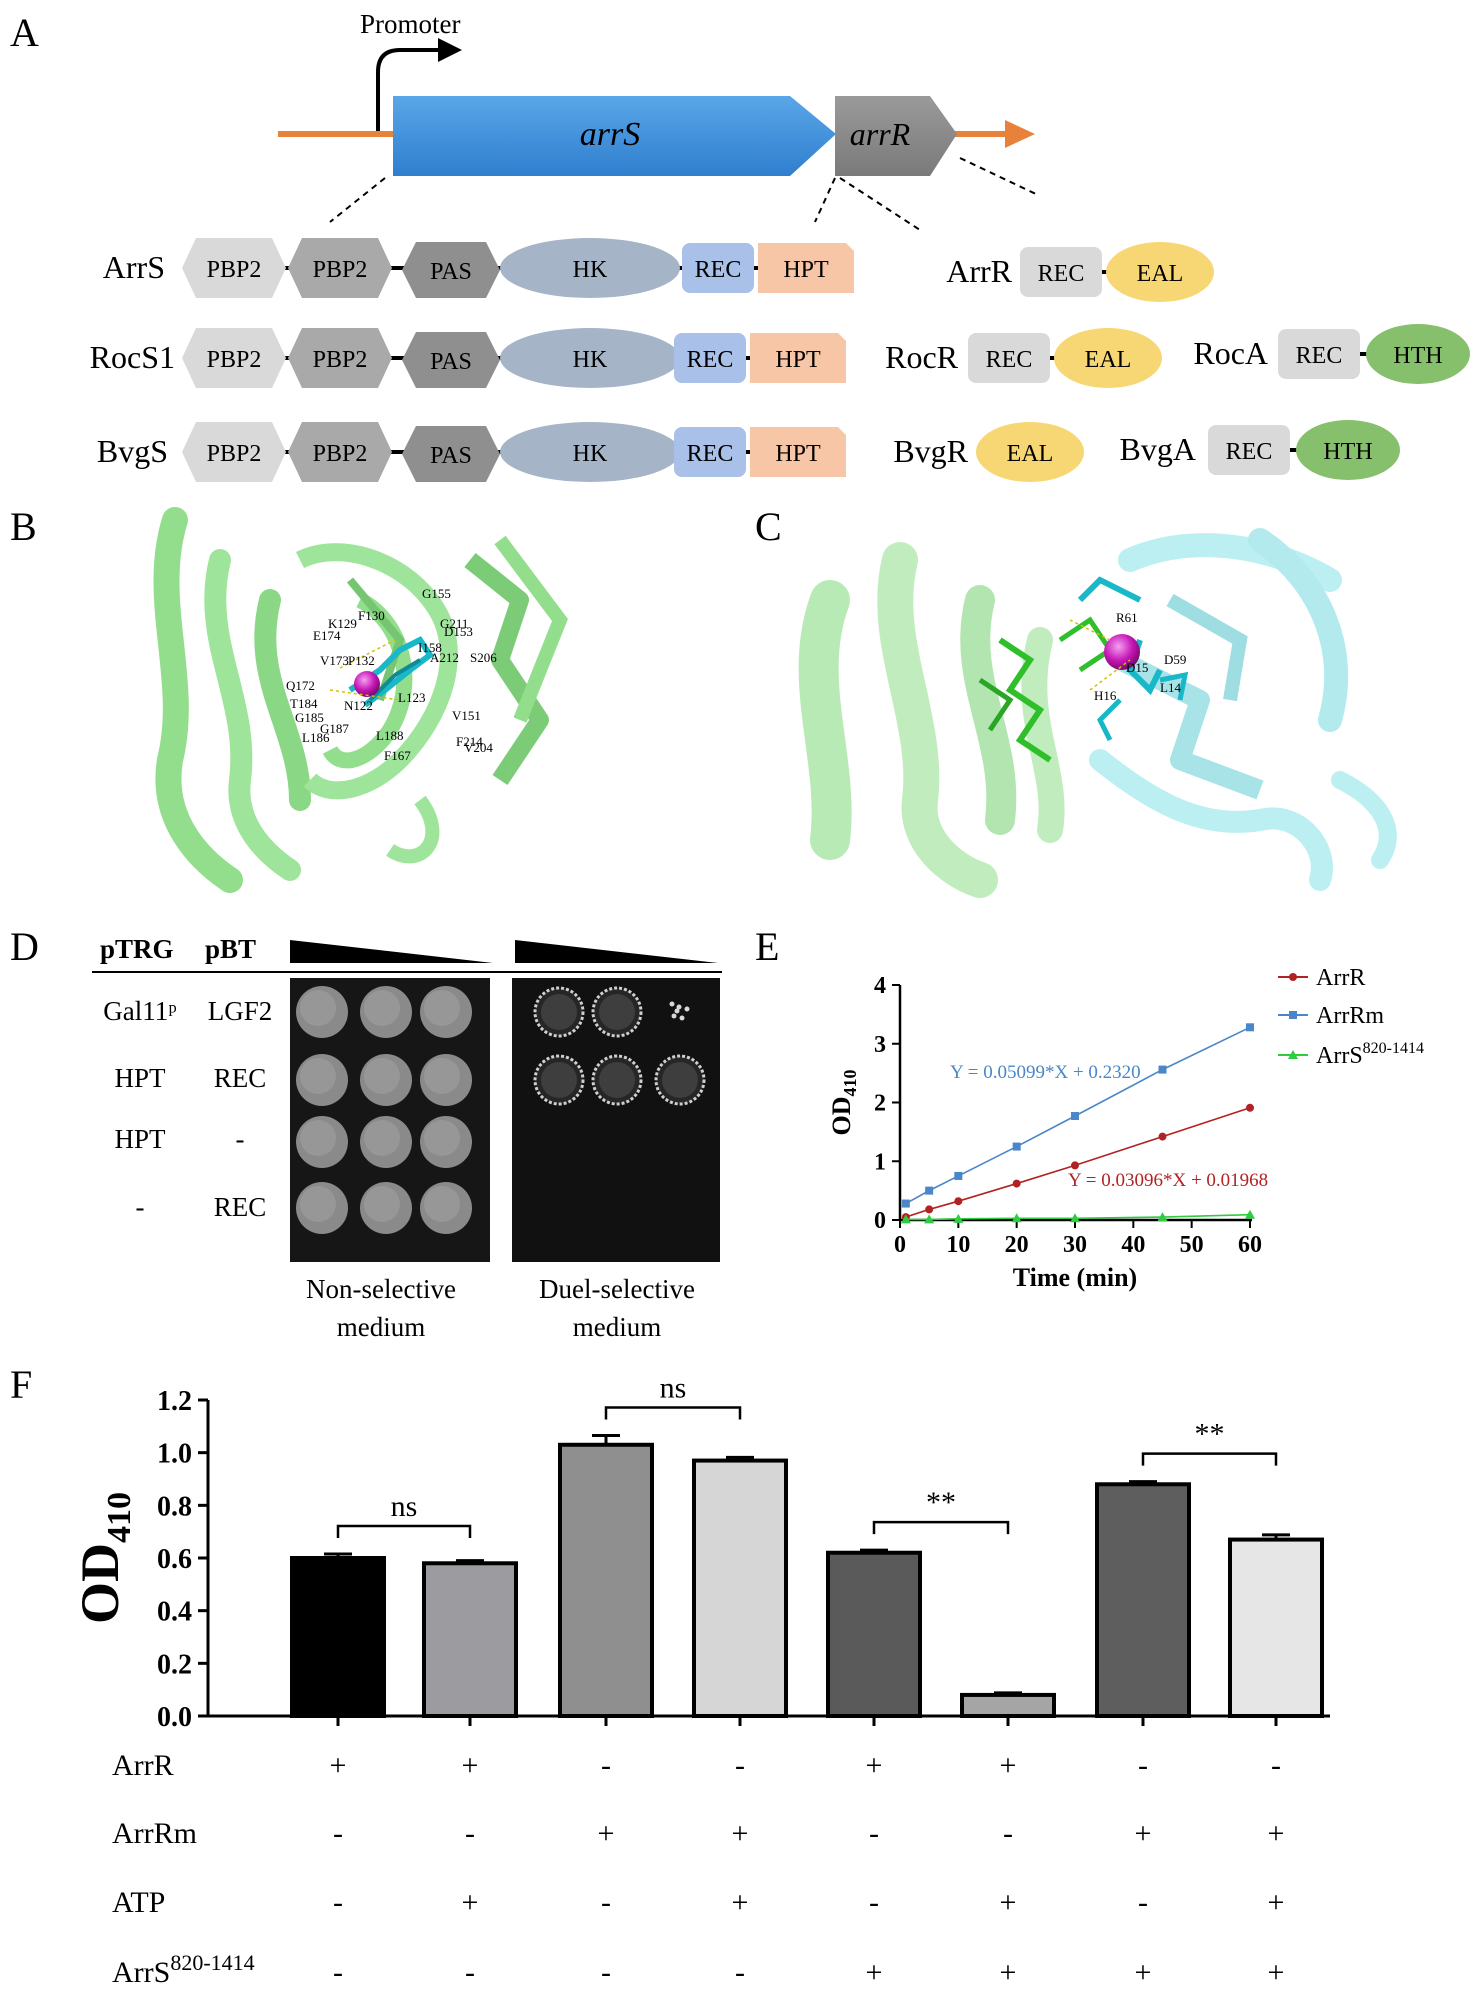  What do you see at coordinates (334, 728) in the screenshot?
I see `residue-label: G187` at bounding box center [334, 728].